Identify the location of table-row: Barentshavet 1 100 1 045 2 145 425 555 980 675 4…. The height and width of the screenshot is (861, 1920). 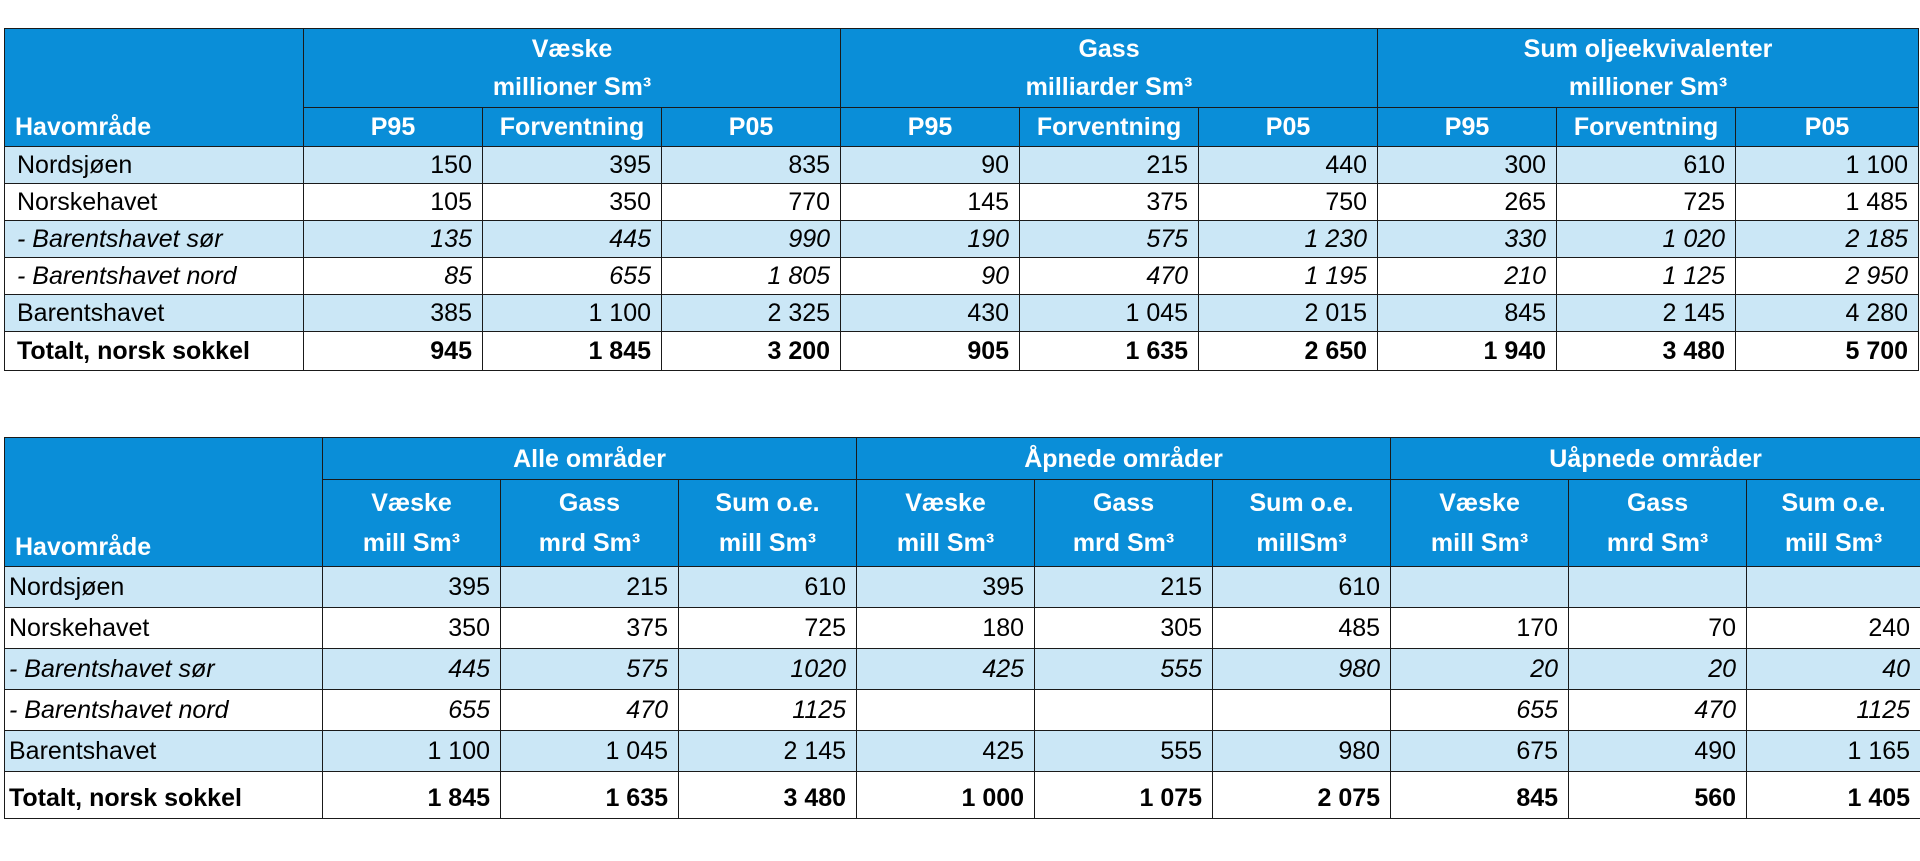
(962, 751).